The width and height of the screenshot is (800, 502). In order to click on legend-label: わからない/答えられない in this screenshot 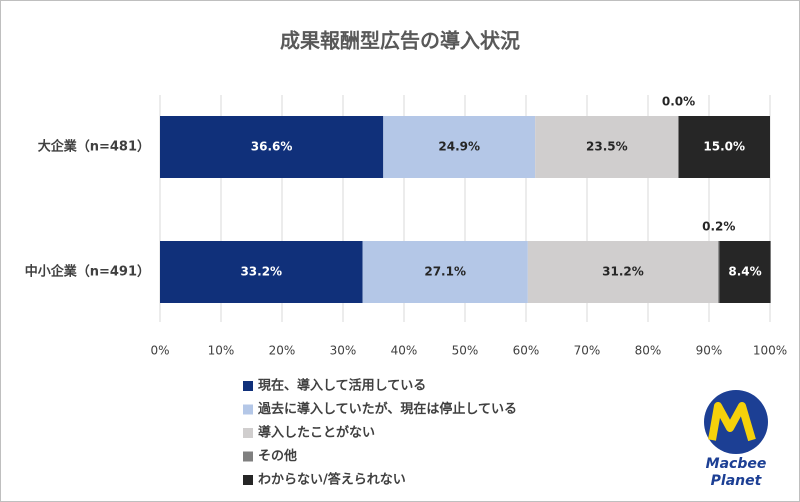, I will do `click(332, 480)`.